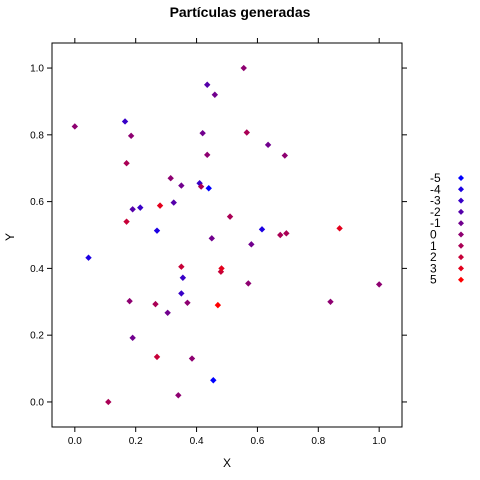  Describe the element at coordinates (433, 268) in the screenshot. I see `legend-label: 3` at that location.